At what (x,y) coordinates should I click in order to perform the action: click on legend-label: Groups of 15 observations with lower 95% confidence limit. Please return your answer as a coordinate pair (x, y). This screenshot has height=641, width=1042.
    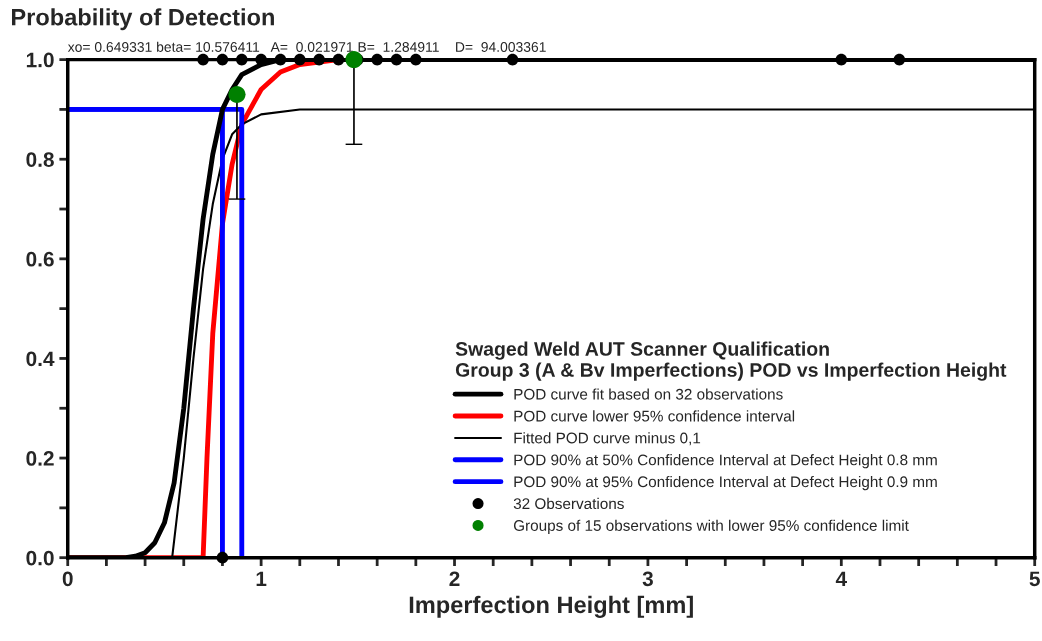
    Looking at the image, I should click on (711, 526).